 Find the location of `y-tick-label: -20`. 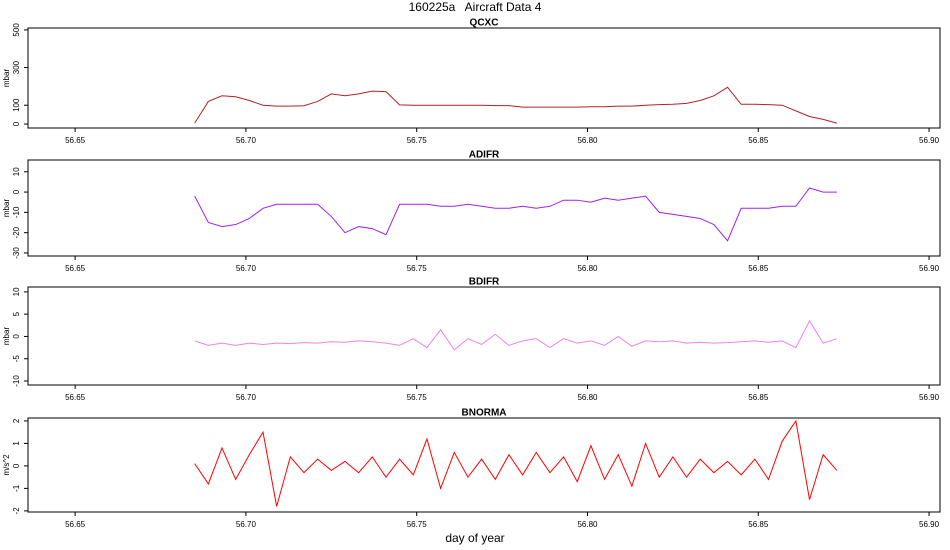

y-tick-label: -20 is located at coordinates (16, 232).